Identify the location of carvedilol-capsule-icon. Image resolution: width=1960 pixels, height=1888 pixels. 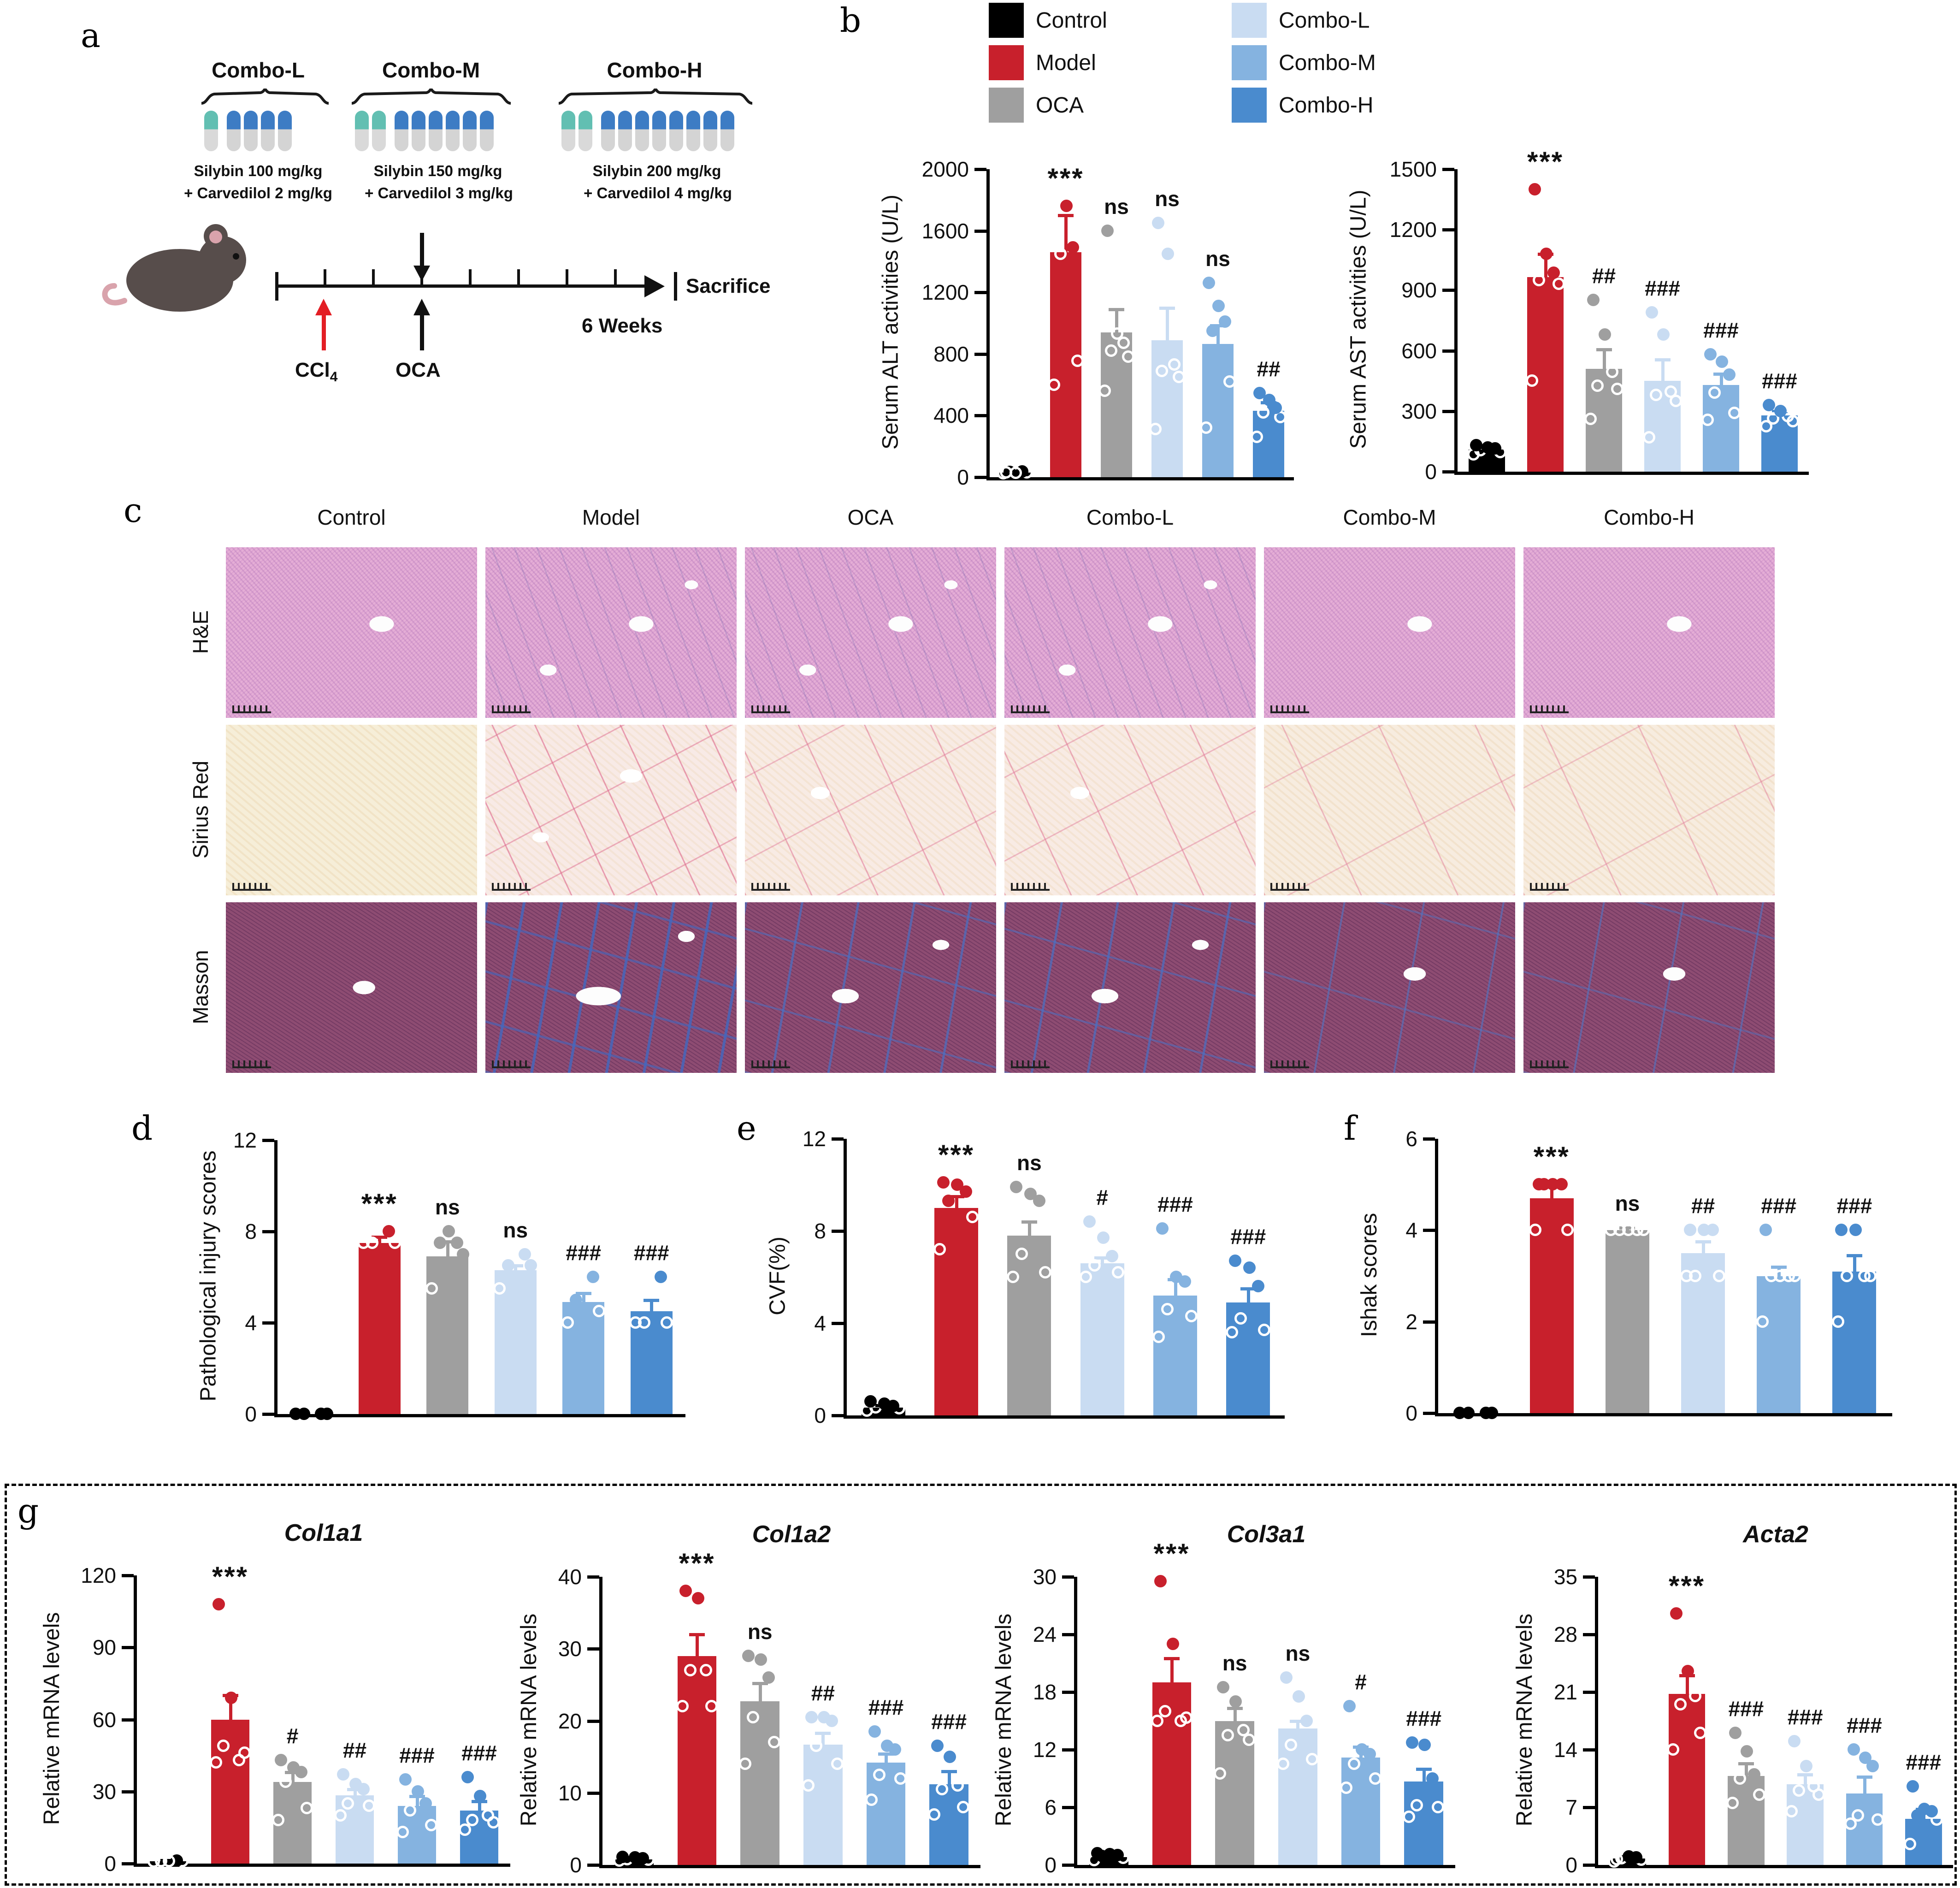
(487, 131).